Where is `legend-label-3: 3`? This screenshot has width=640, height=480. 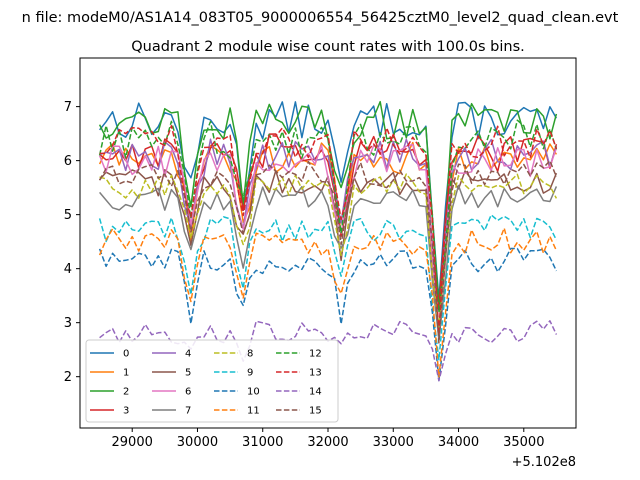
legend-label-3: 3 is located at coordinates (126, 411).